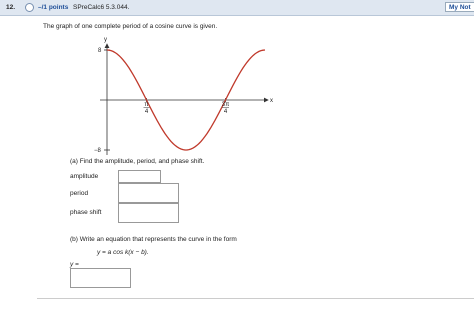  What do you see at coordinates (84, 176) in the screenshot?
I see `field-label: amplitude` at bounding box center [84, 176].